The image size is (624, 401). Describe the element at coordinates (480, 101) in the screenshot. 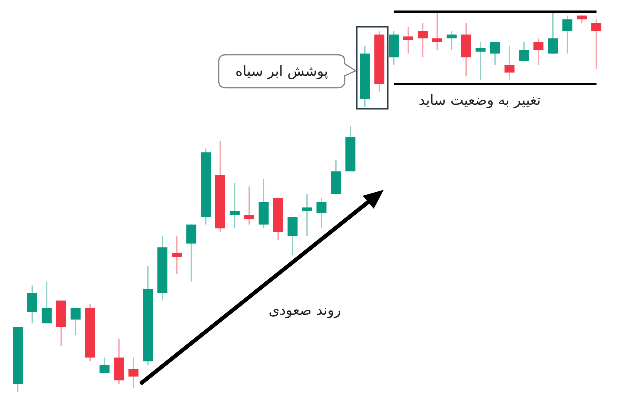

I see `annotation: تغییر به وضعیت ساید` at that location.